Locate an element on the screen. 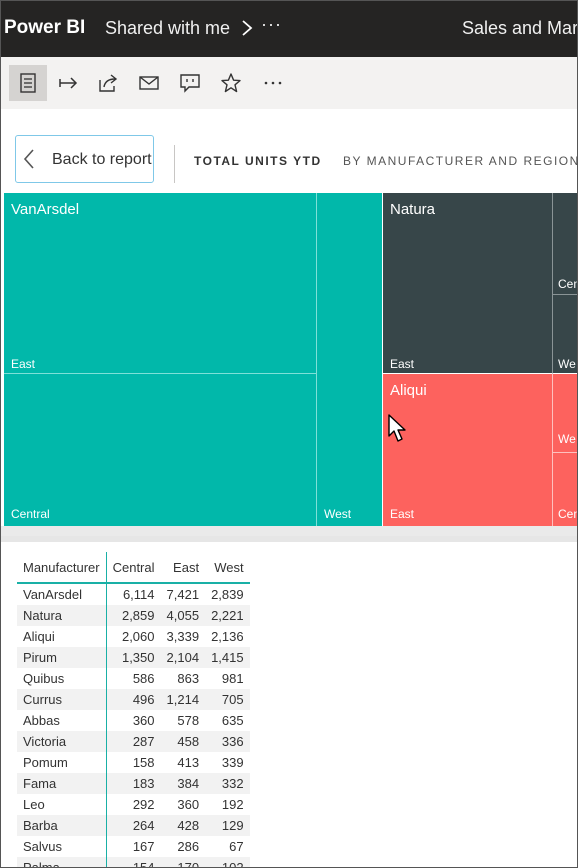 The width and height of the screenshot is (578, 868). column-header-central: Central is located at coordinates (133, 568).